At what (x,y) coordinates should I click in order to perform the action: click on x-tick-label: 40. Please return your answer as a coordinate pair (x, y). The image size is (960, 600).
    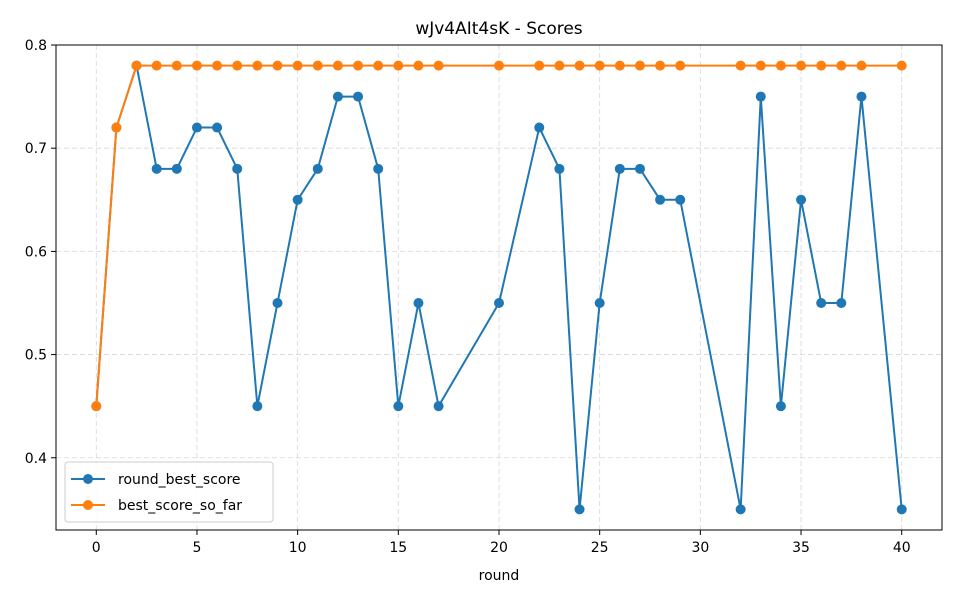
    Looking at the image, I should click on (902, 548).